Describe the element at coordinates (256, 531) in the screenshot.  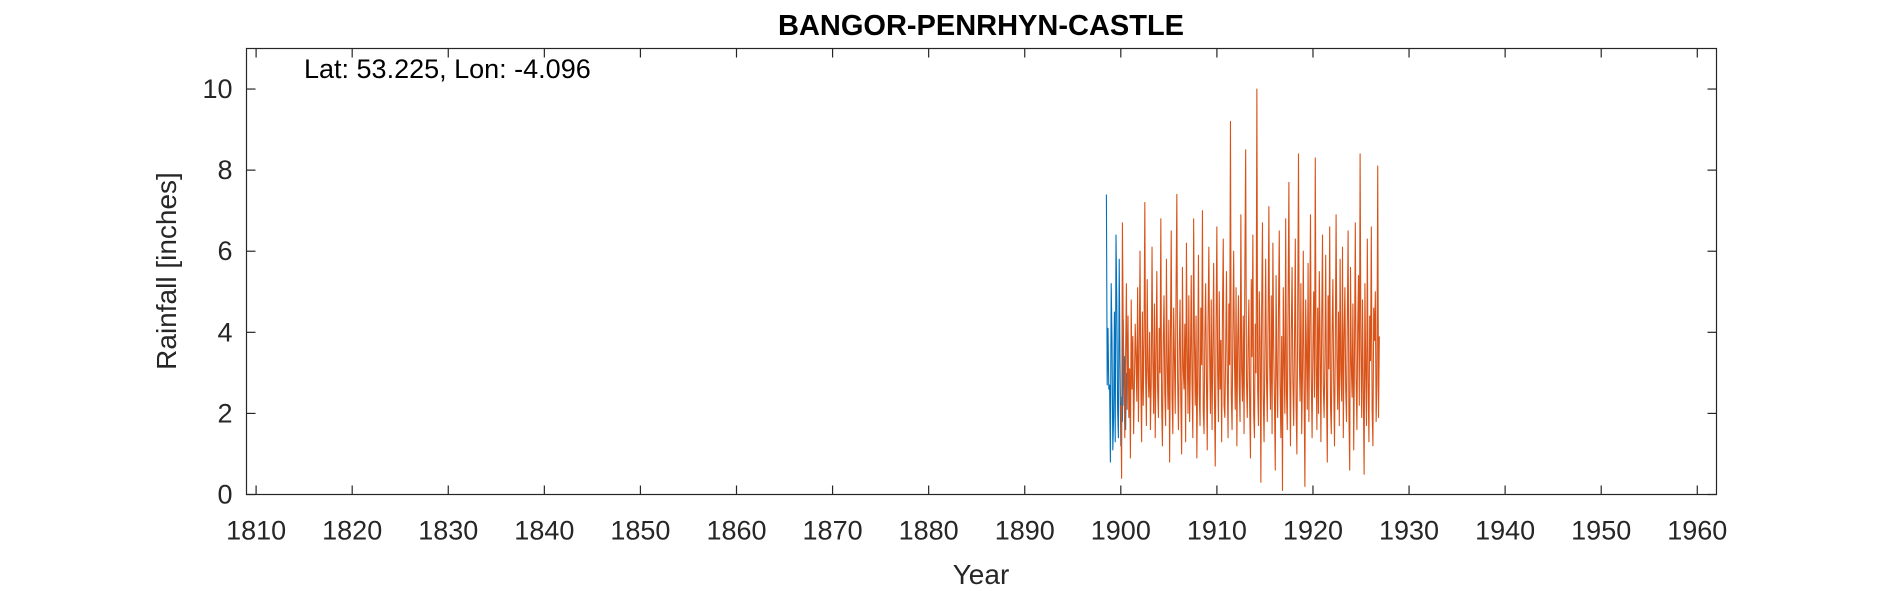
I see `x-tick-label: 1810` at that location.